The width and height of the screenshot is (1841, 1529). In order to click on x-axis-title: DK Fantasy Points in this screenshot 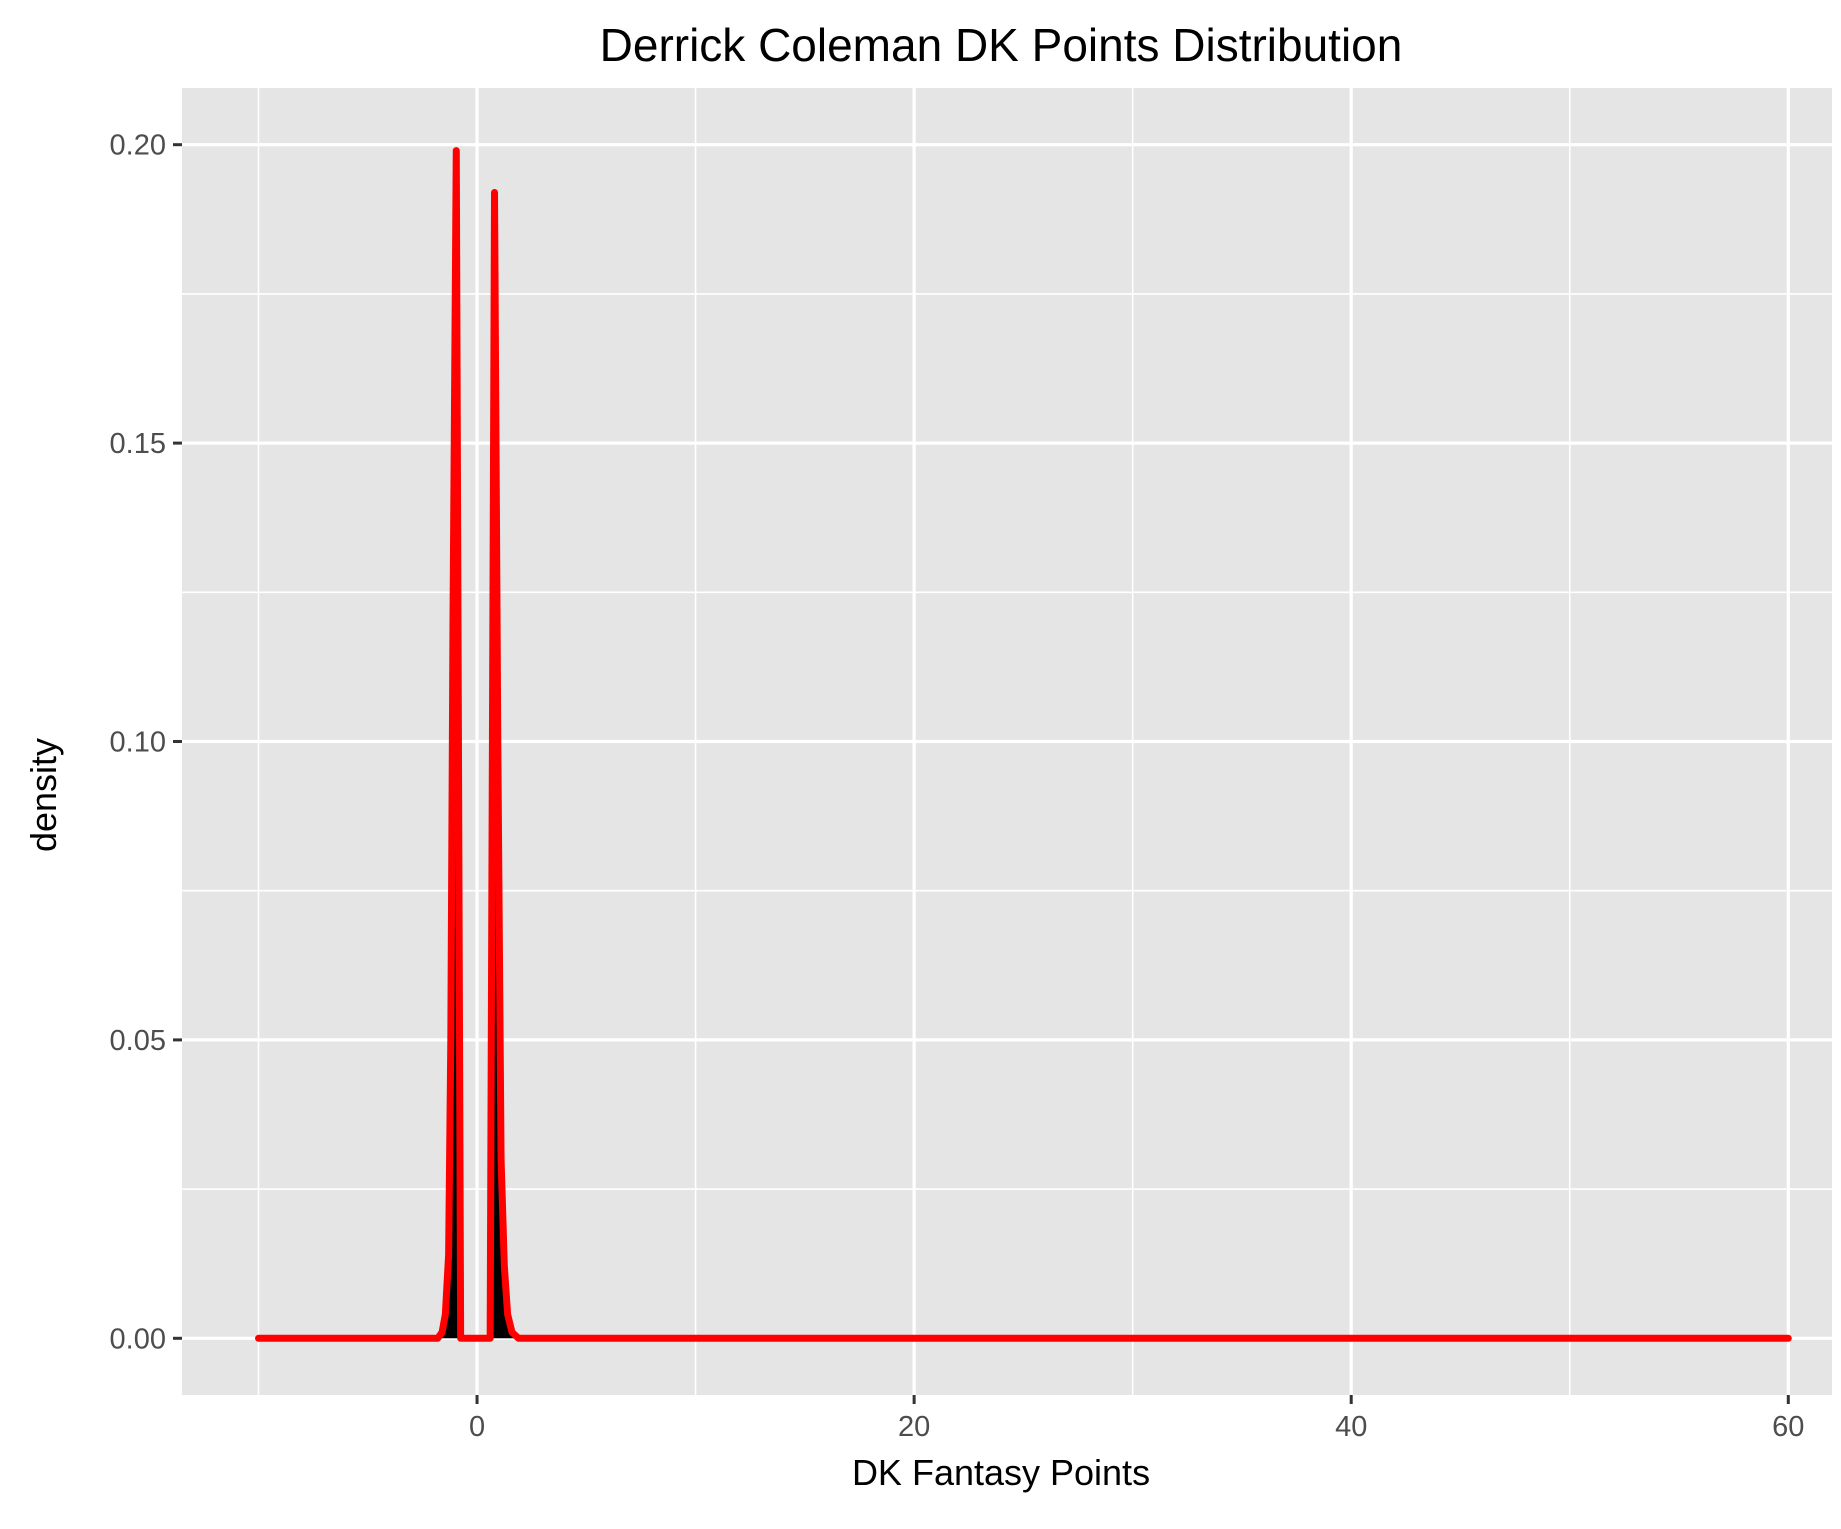, I will do `click(1001, 1472)`.